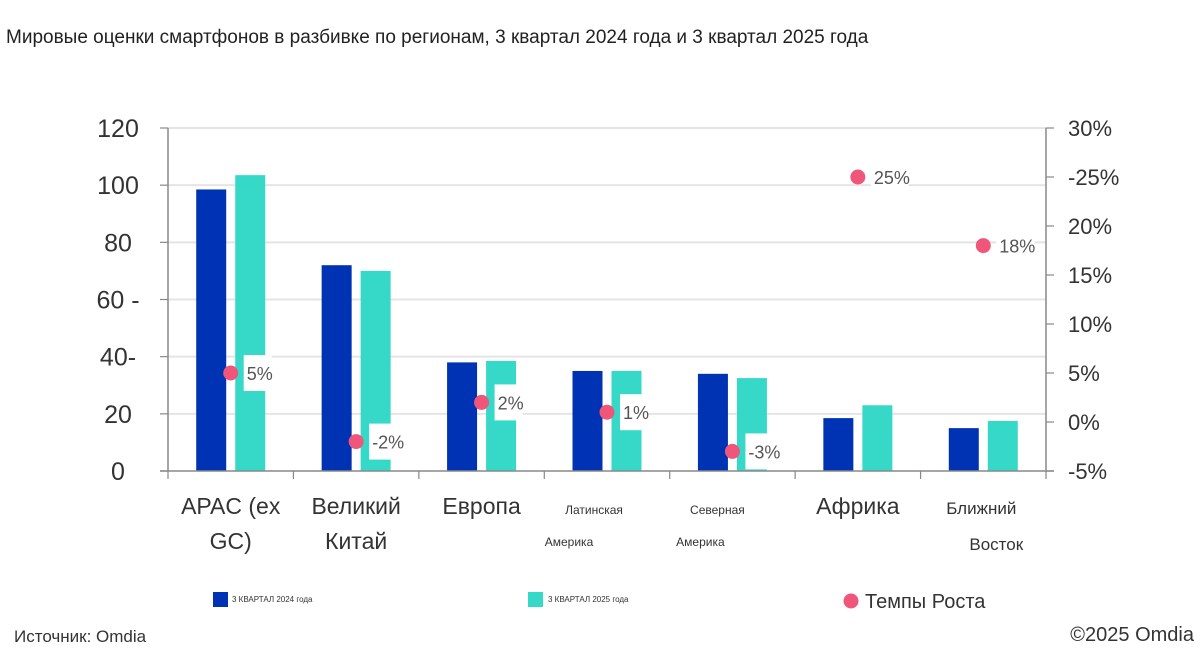 The width and height of the screenshot is (1200, 666). Describe the element at coordinates (1132, 635) in the screenshot. I see `copyright: ©2025 Omdia` at that location.